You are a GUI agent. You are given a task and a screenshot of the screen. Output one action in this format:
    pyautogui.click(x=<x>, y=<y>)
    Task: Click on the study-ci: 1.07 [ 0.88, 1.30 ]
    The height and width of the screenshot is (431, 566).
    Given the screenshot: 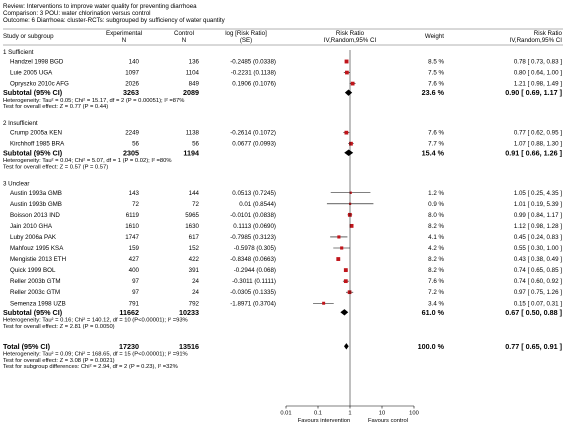 What is the action you would take?
    pyautogui.click(x=538, y=144)
    